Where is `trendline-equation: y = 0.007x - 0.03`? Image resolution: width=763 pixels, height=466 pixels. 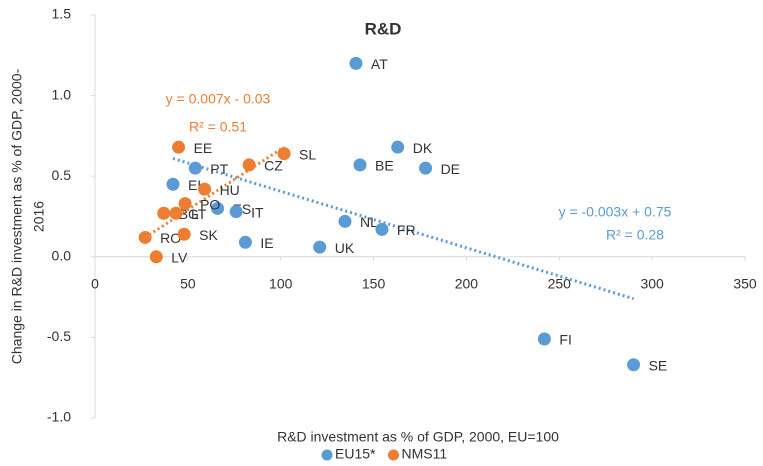 trendline-equation: y = 0.007x - 0.03 is located at coordinates (218, 99).